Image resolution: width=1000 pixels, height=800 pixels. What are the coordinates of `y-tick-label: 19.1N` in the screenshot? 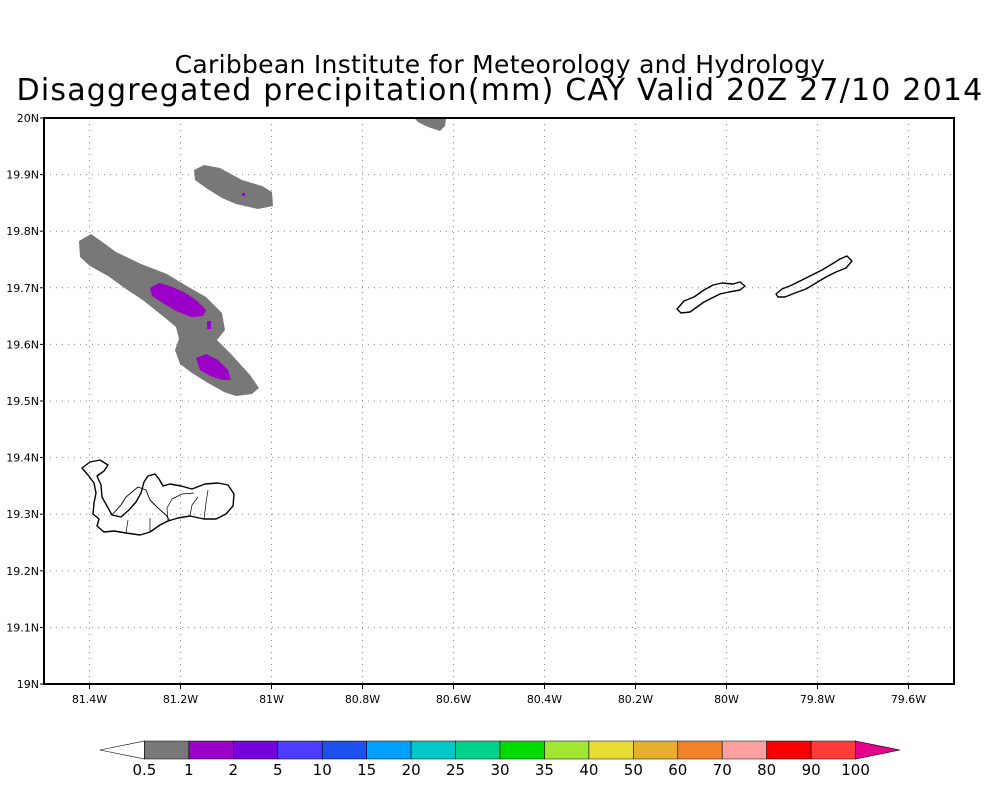 It's located at (22, 627).